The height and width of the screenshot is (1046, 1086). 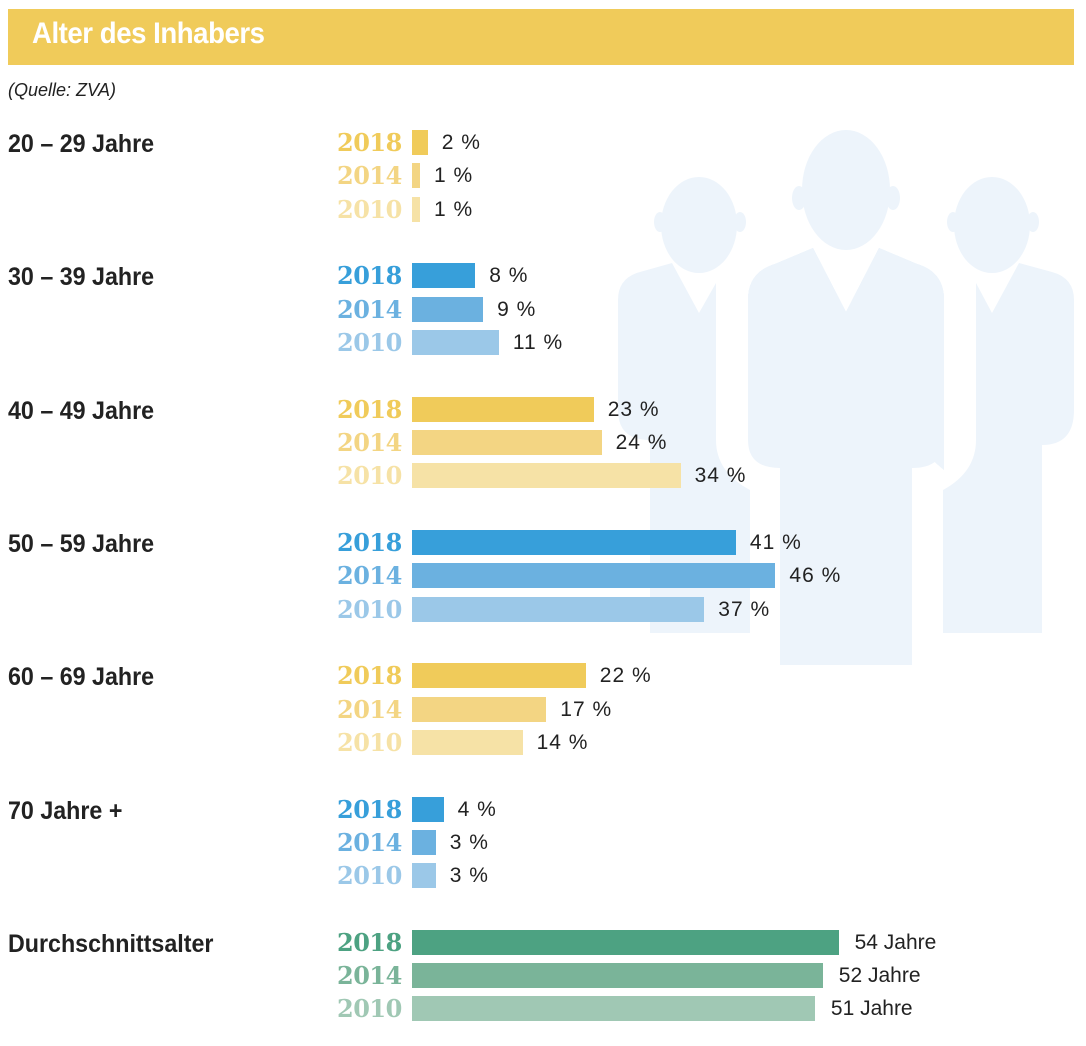 I want to click on value-label: 46 %, so click(x=815, y=576).